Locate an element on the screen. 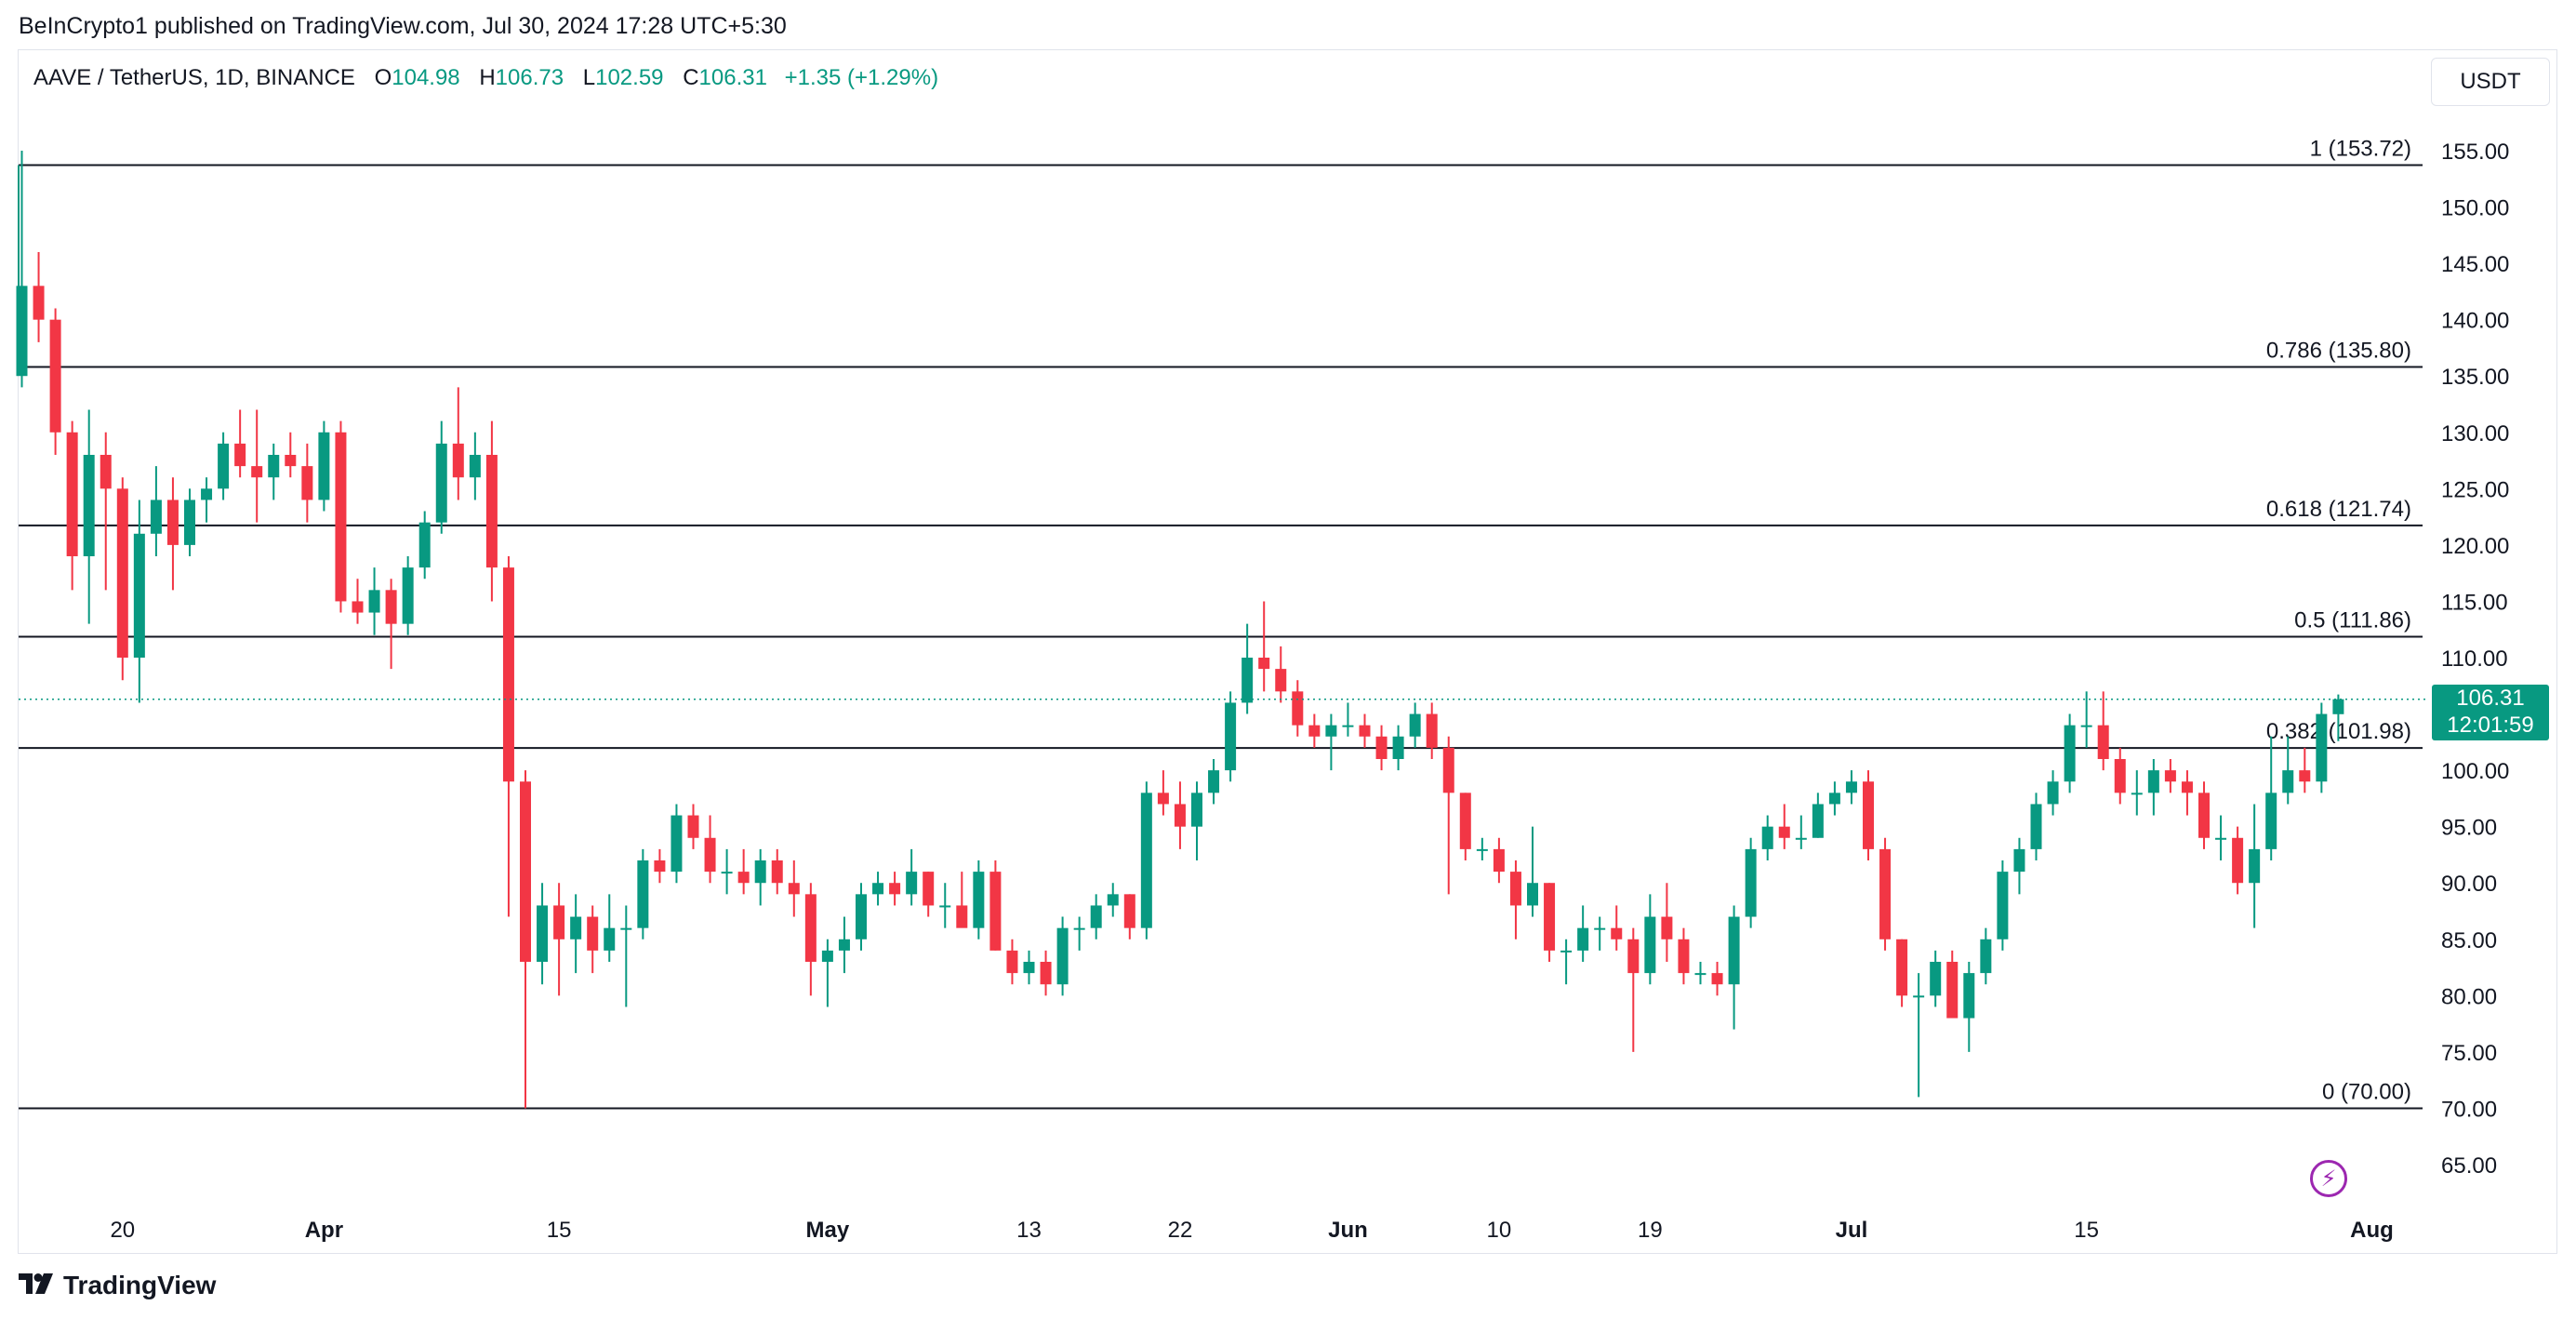  close-value: 106.31 is located at coordinates (732, 77).